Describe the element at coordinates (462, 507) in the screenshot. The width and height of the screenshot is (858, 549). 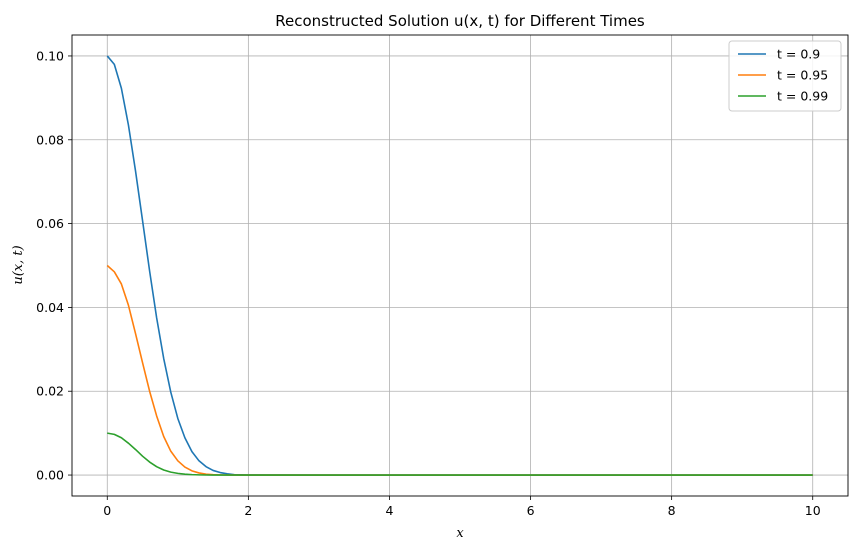
I see `x-axis-ticks: 0 2 4 6 8 10` at that location.